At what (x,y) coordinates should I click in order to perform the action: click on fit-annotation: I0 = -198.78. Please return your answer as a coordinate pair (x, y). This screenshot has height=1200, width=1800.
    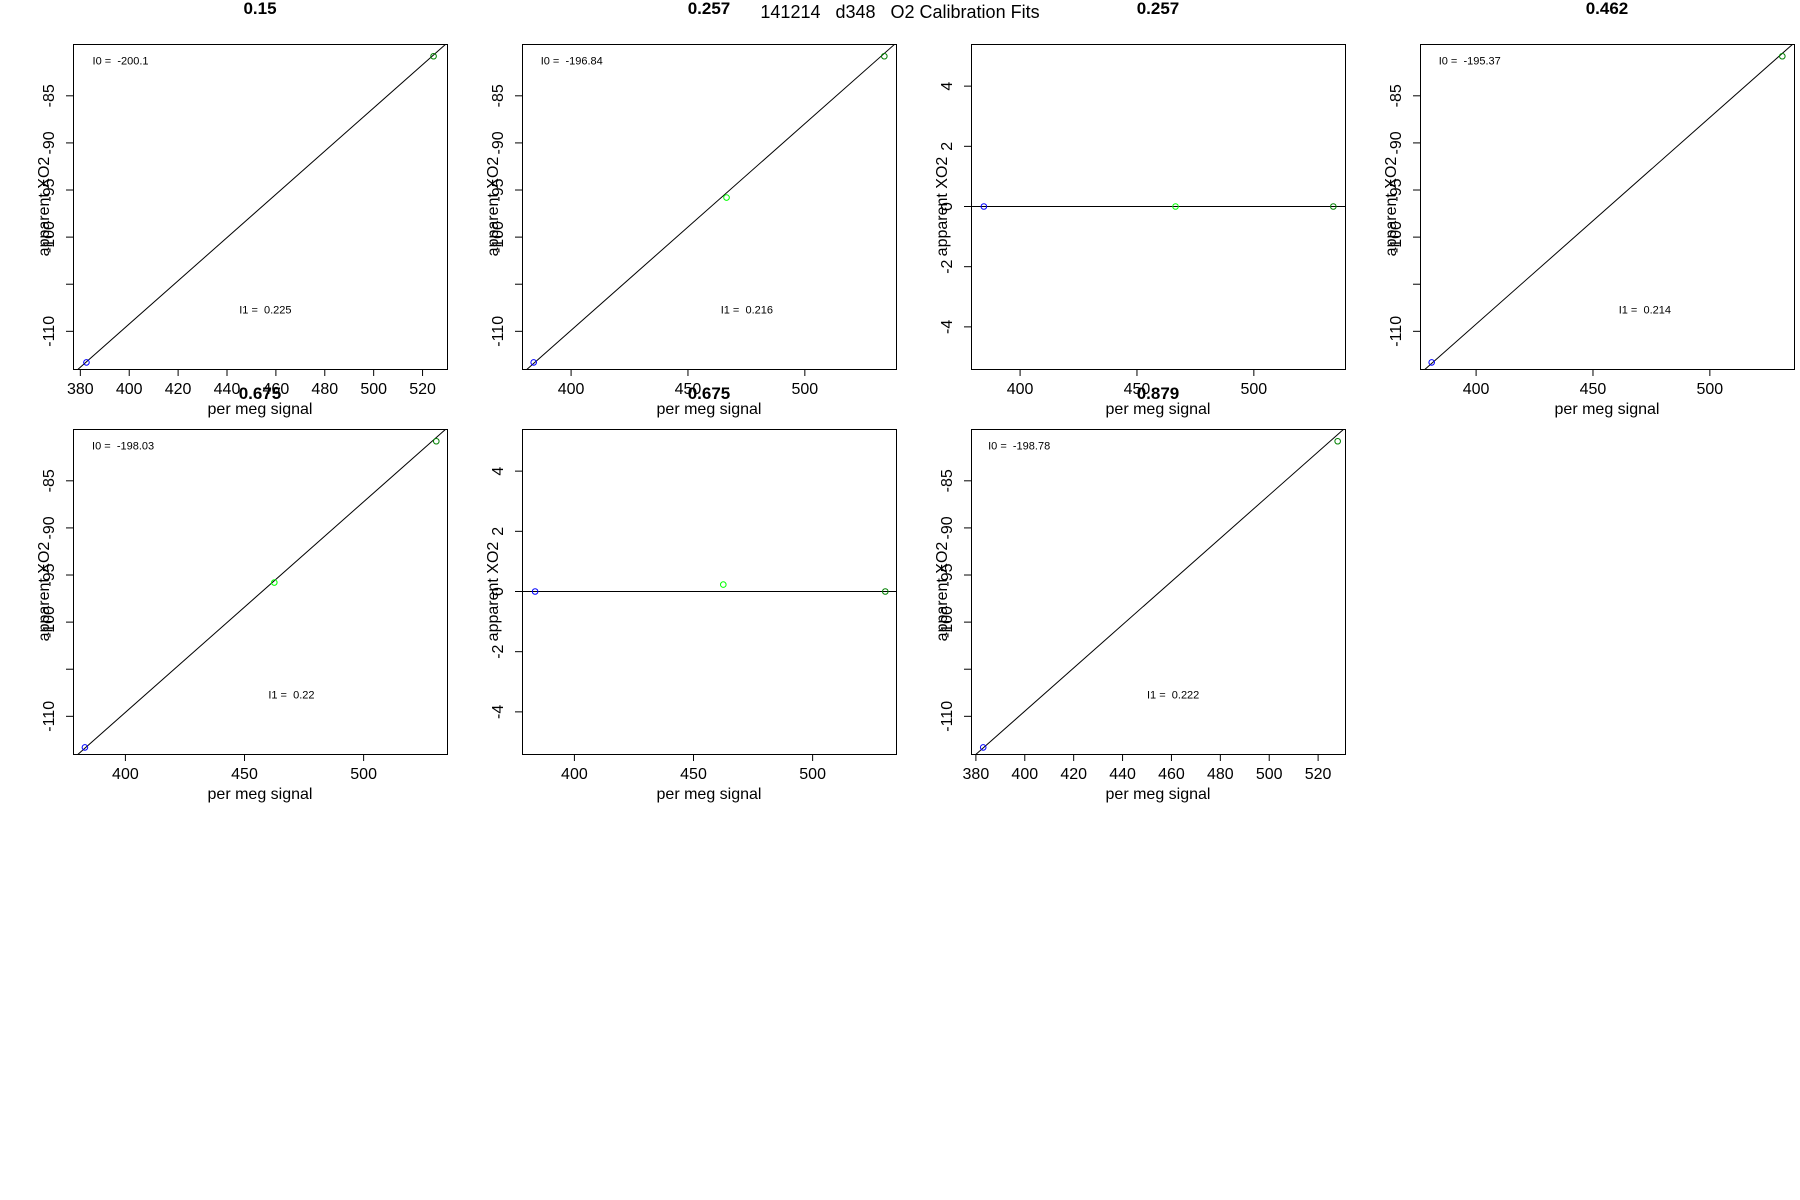
    Looking at the image, I should click on (1019, 447).